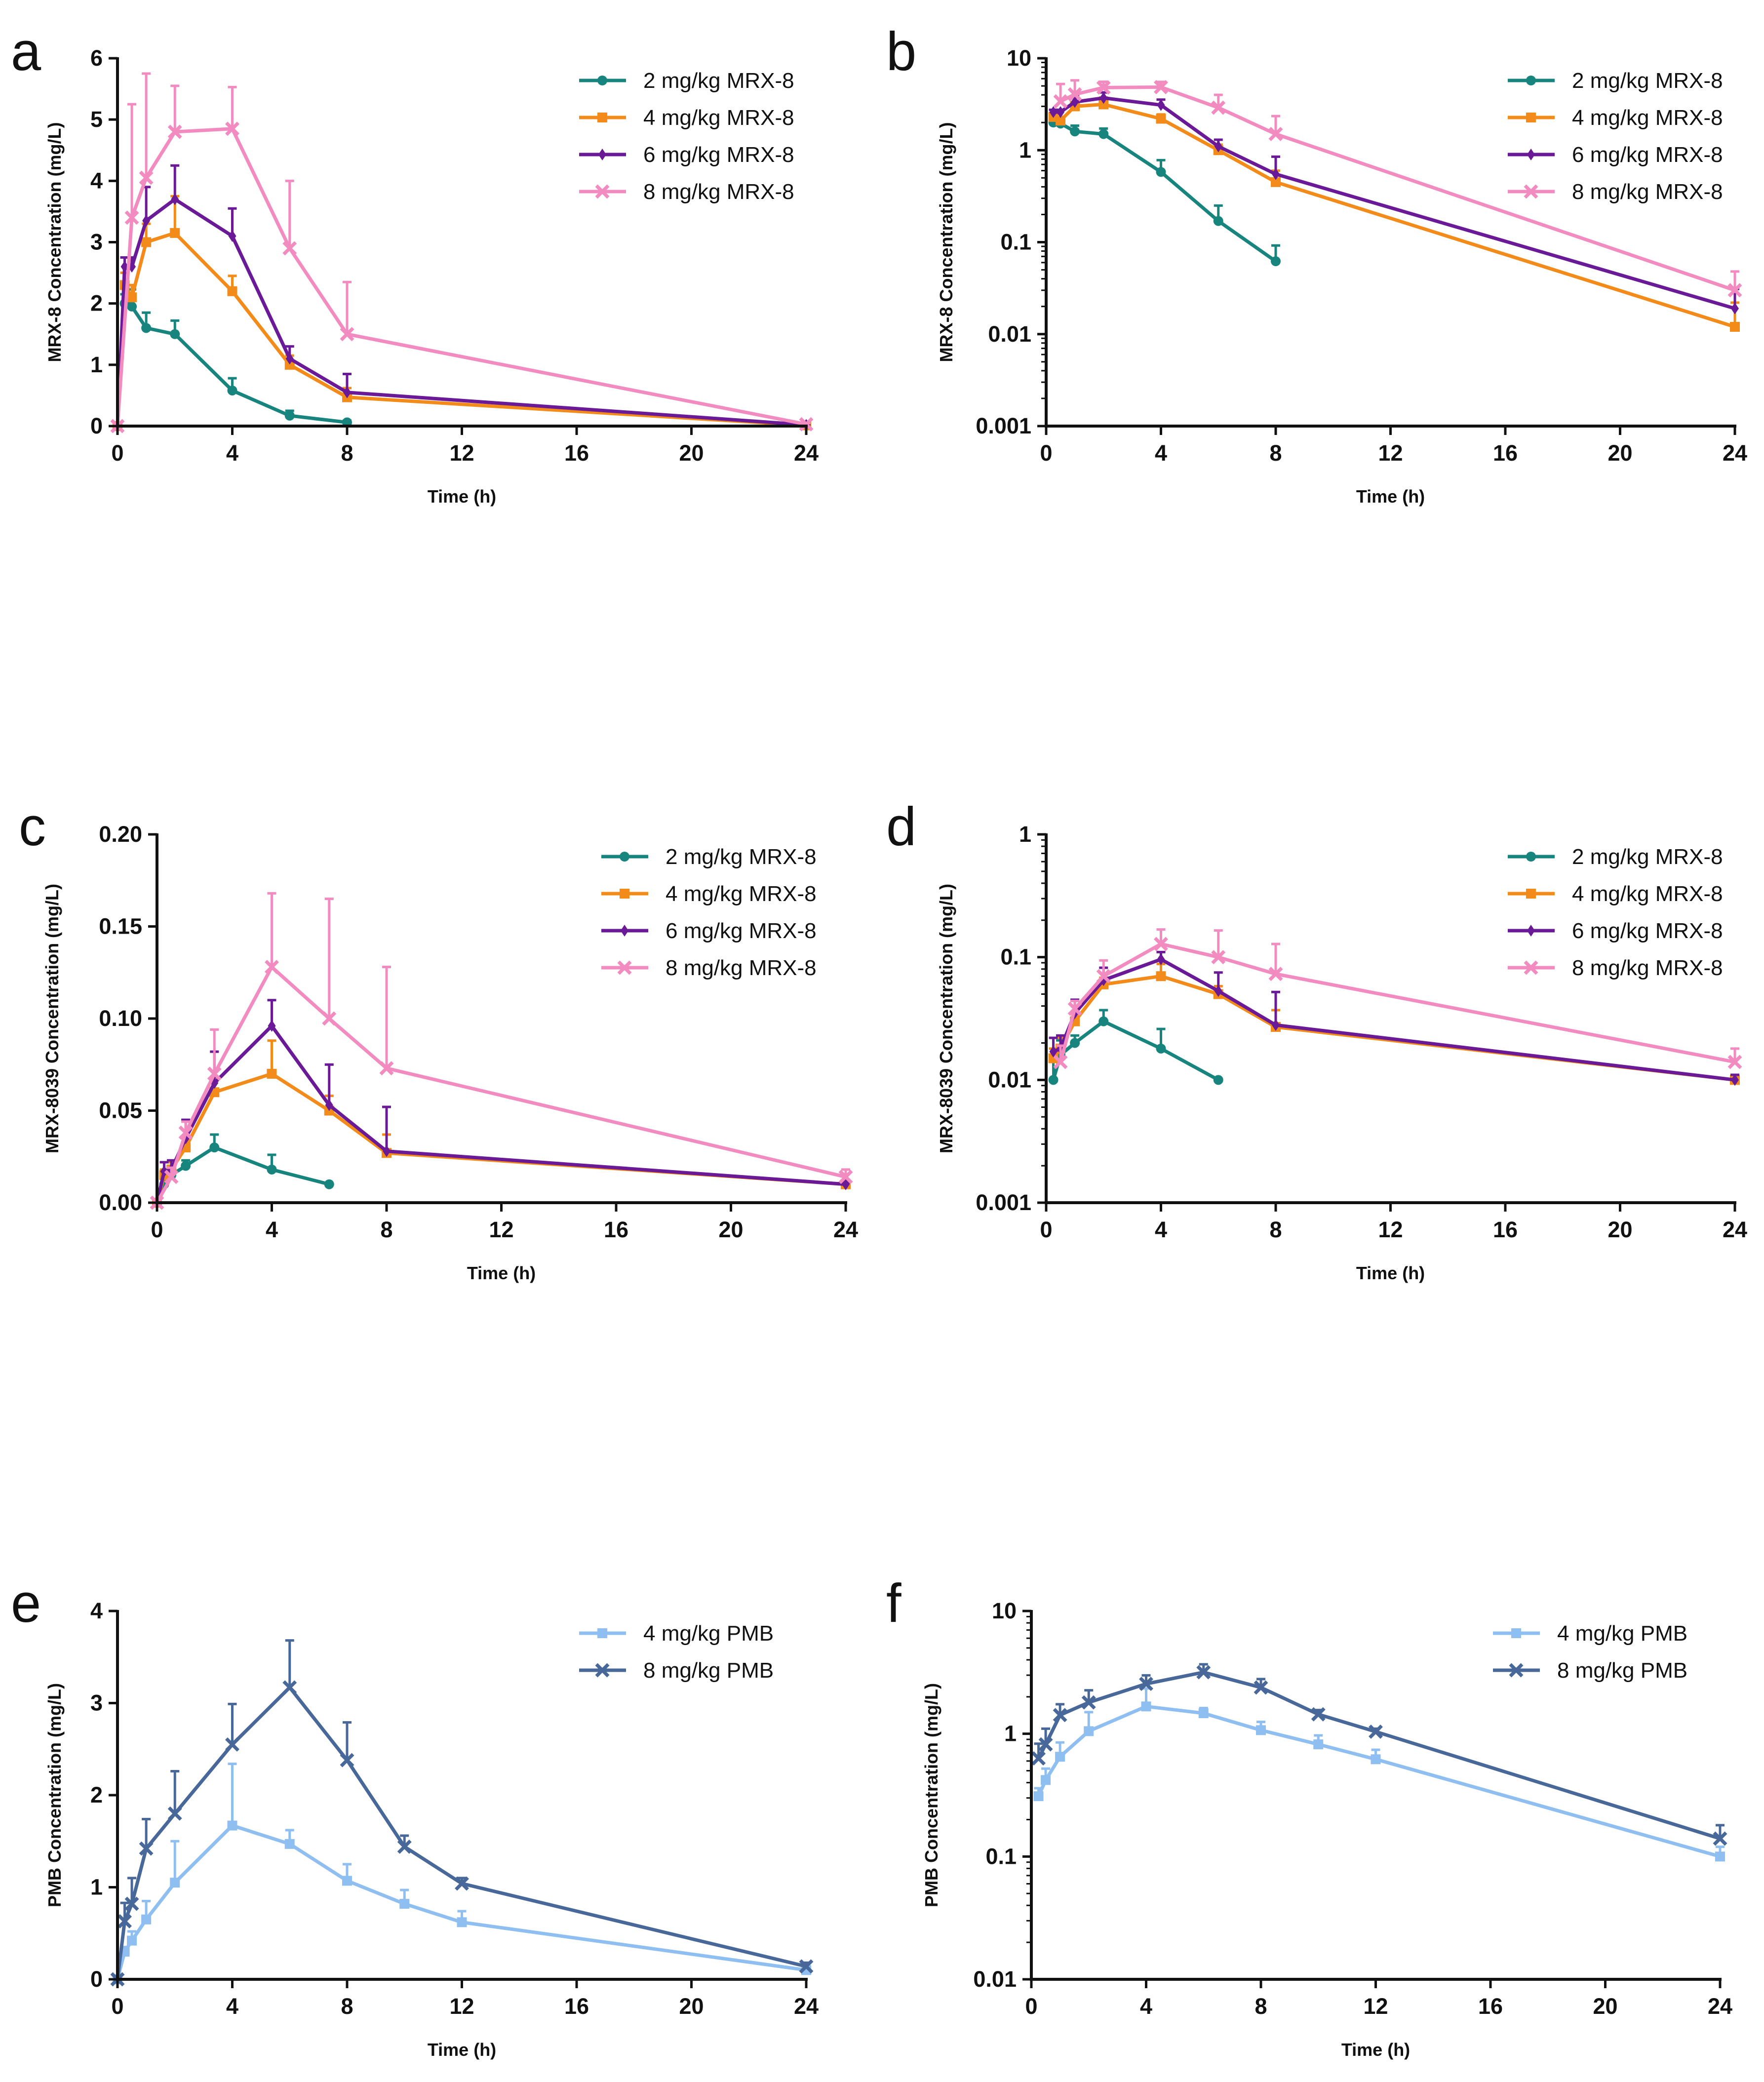 The image size is (1764, 2082). Describe the element at coordinates (1275, 1229) in the screenshot. I see `x-tick-label: 8` at that location.